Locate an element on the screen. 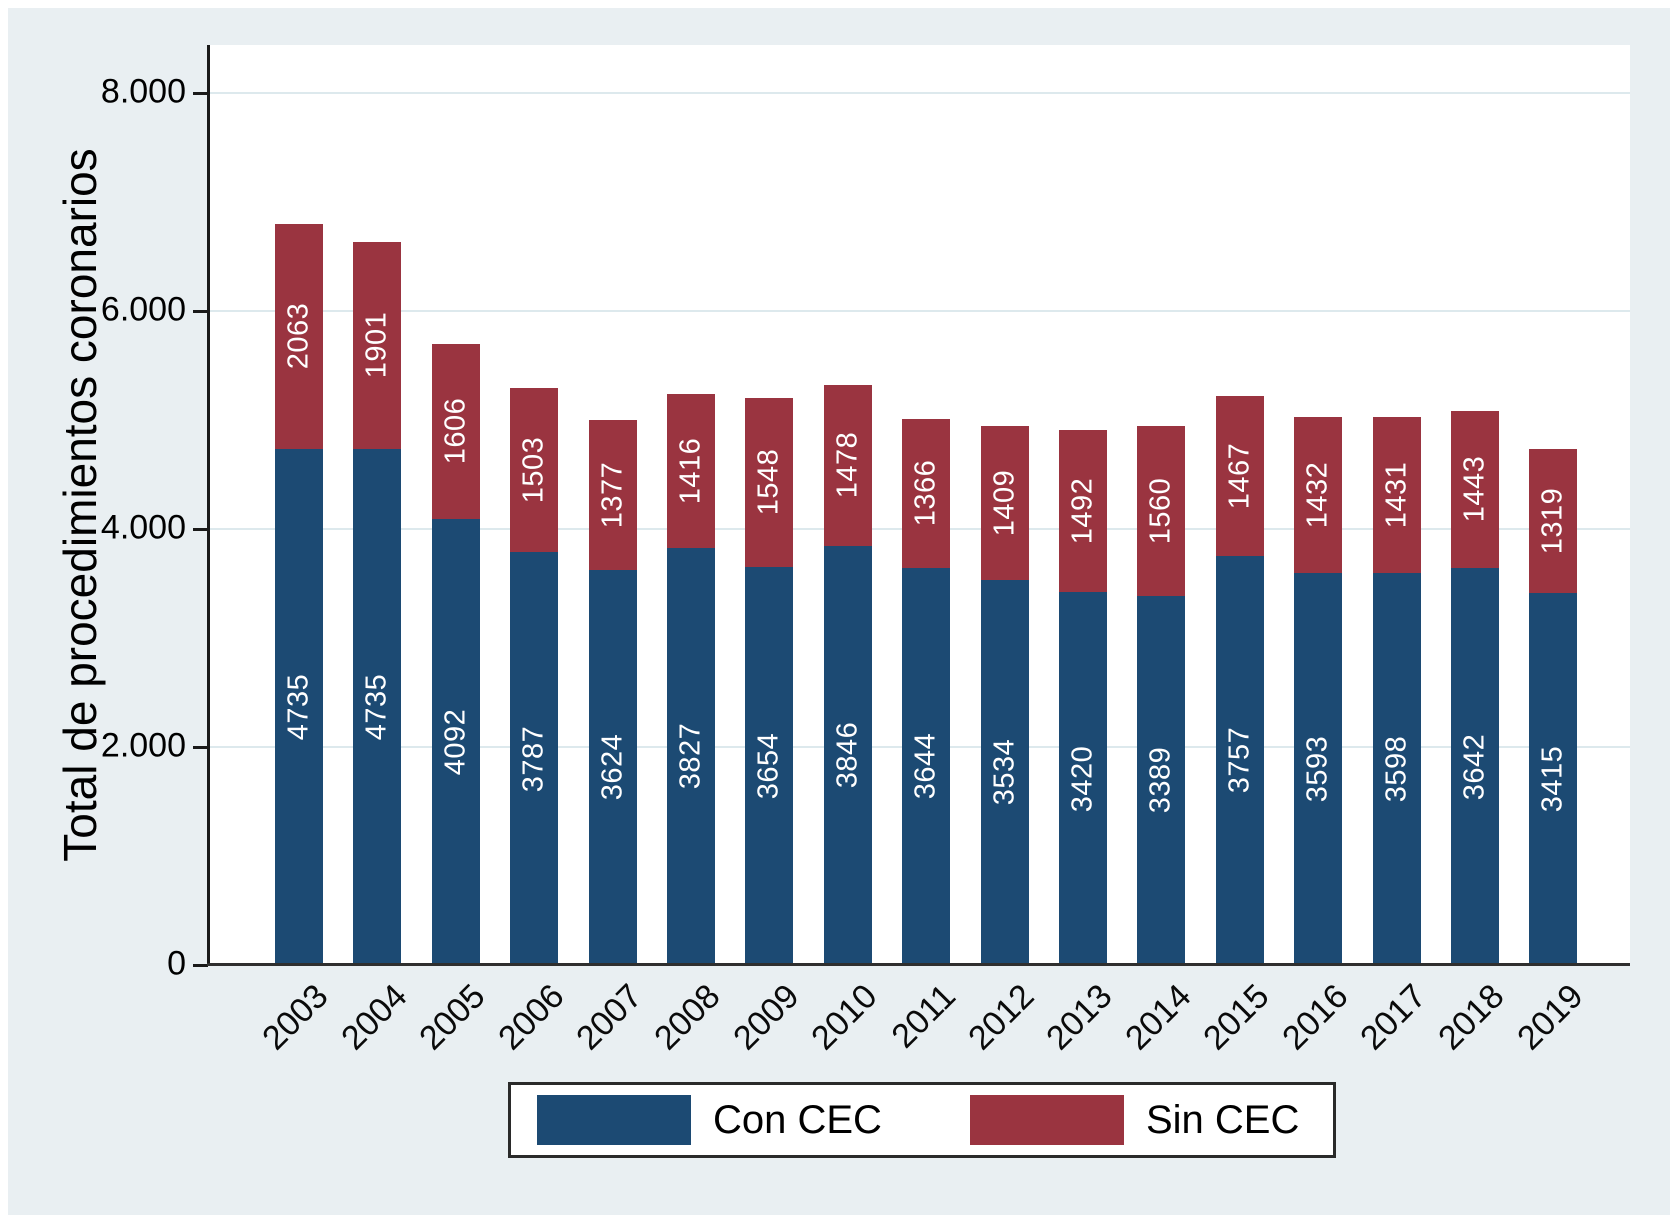  bar-value-label-con-cec: 3654 is located at coordinates (768, 766).